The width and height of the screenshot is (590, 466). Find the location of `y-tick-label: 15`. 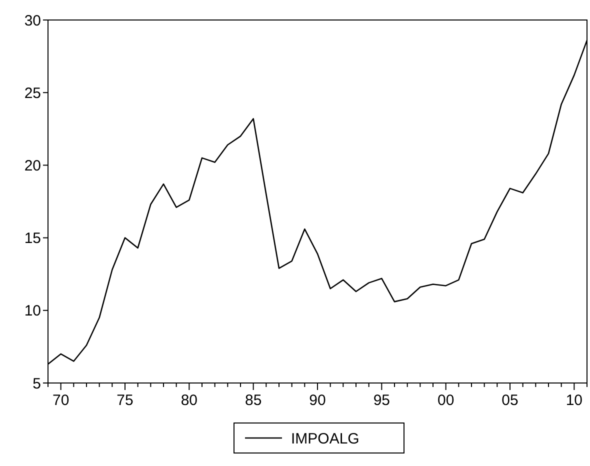

y-tick-label: 15 is located at coordinates (32, 239).